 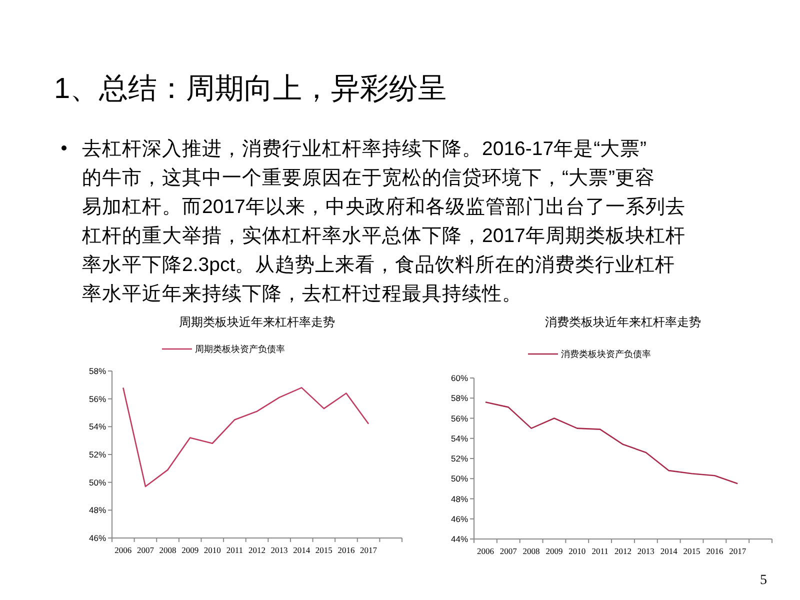 I want to click on text: 易加杠杆。而2017年以来，中央政府和各级监管部门出台了一系列去, so click(x=384, y=207).